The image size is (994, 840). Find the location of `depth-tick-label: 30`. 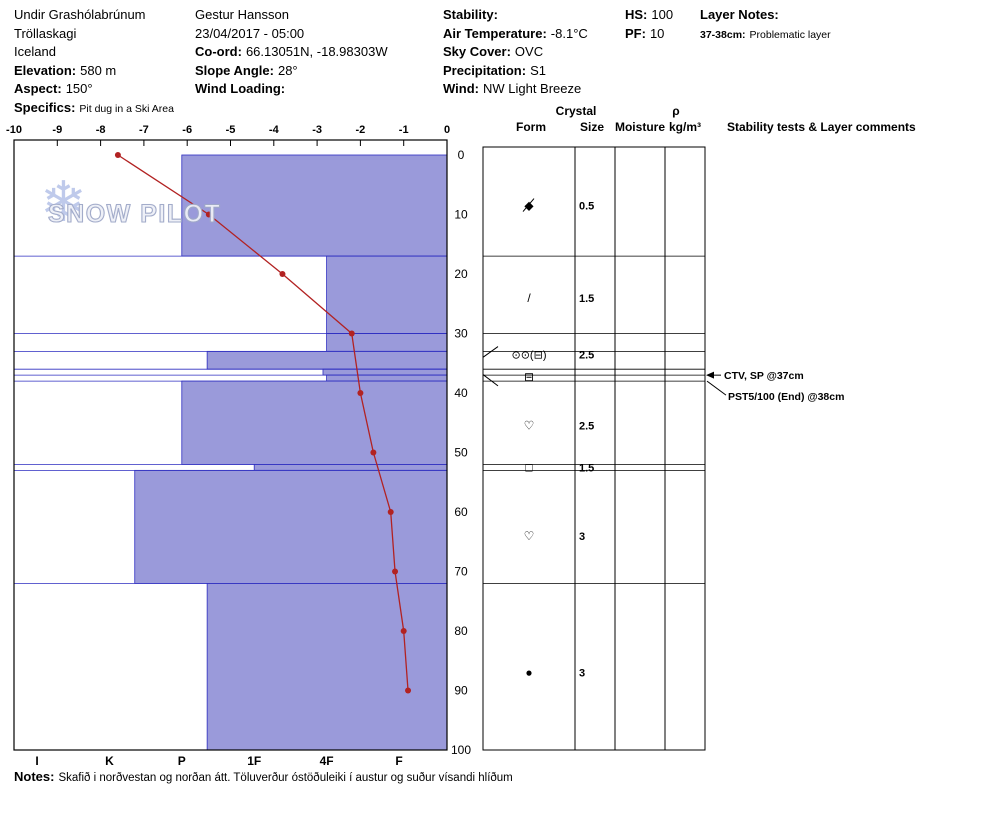

depth-tick-label: 30 is located at coordinates (461, 334).